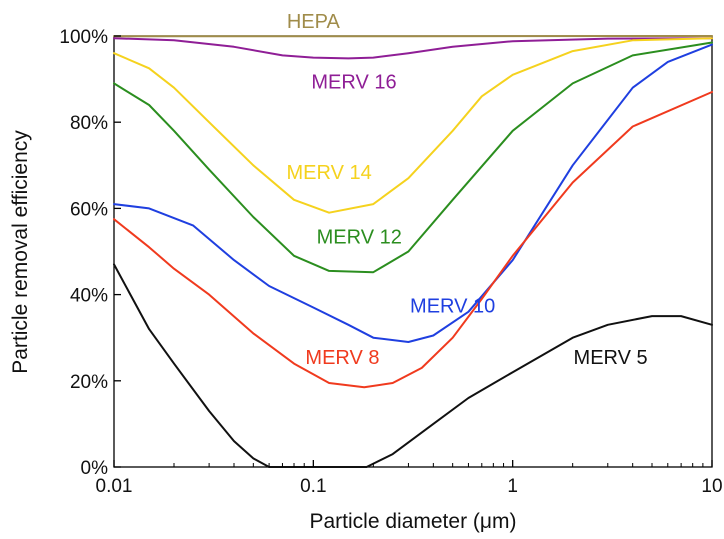 This screenshot has width=724, height=539. I want to click on series-label-merv-10: MERV 10, so click(452, 306).